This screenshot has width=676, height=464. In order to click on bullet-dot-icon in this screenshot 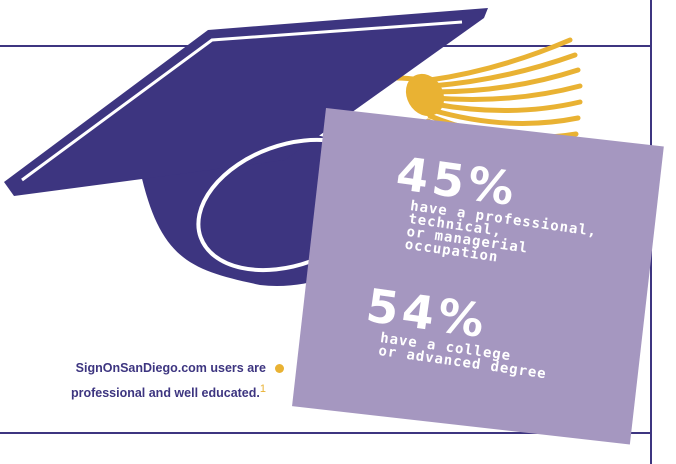, I will do `click(279, 368)`.